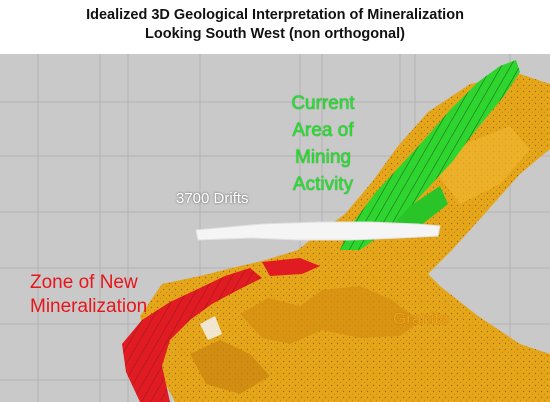 The height and width of the screenshot is (402, 550). What do you see at coordinates (323, 144) in the screenshot?
I see `label-current-mining-area: Current Area of Mining Activity` at bounding box center [323, 144].